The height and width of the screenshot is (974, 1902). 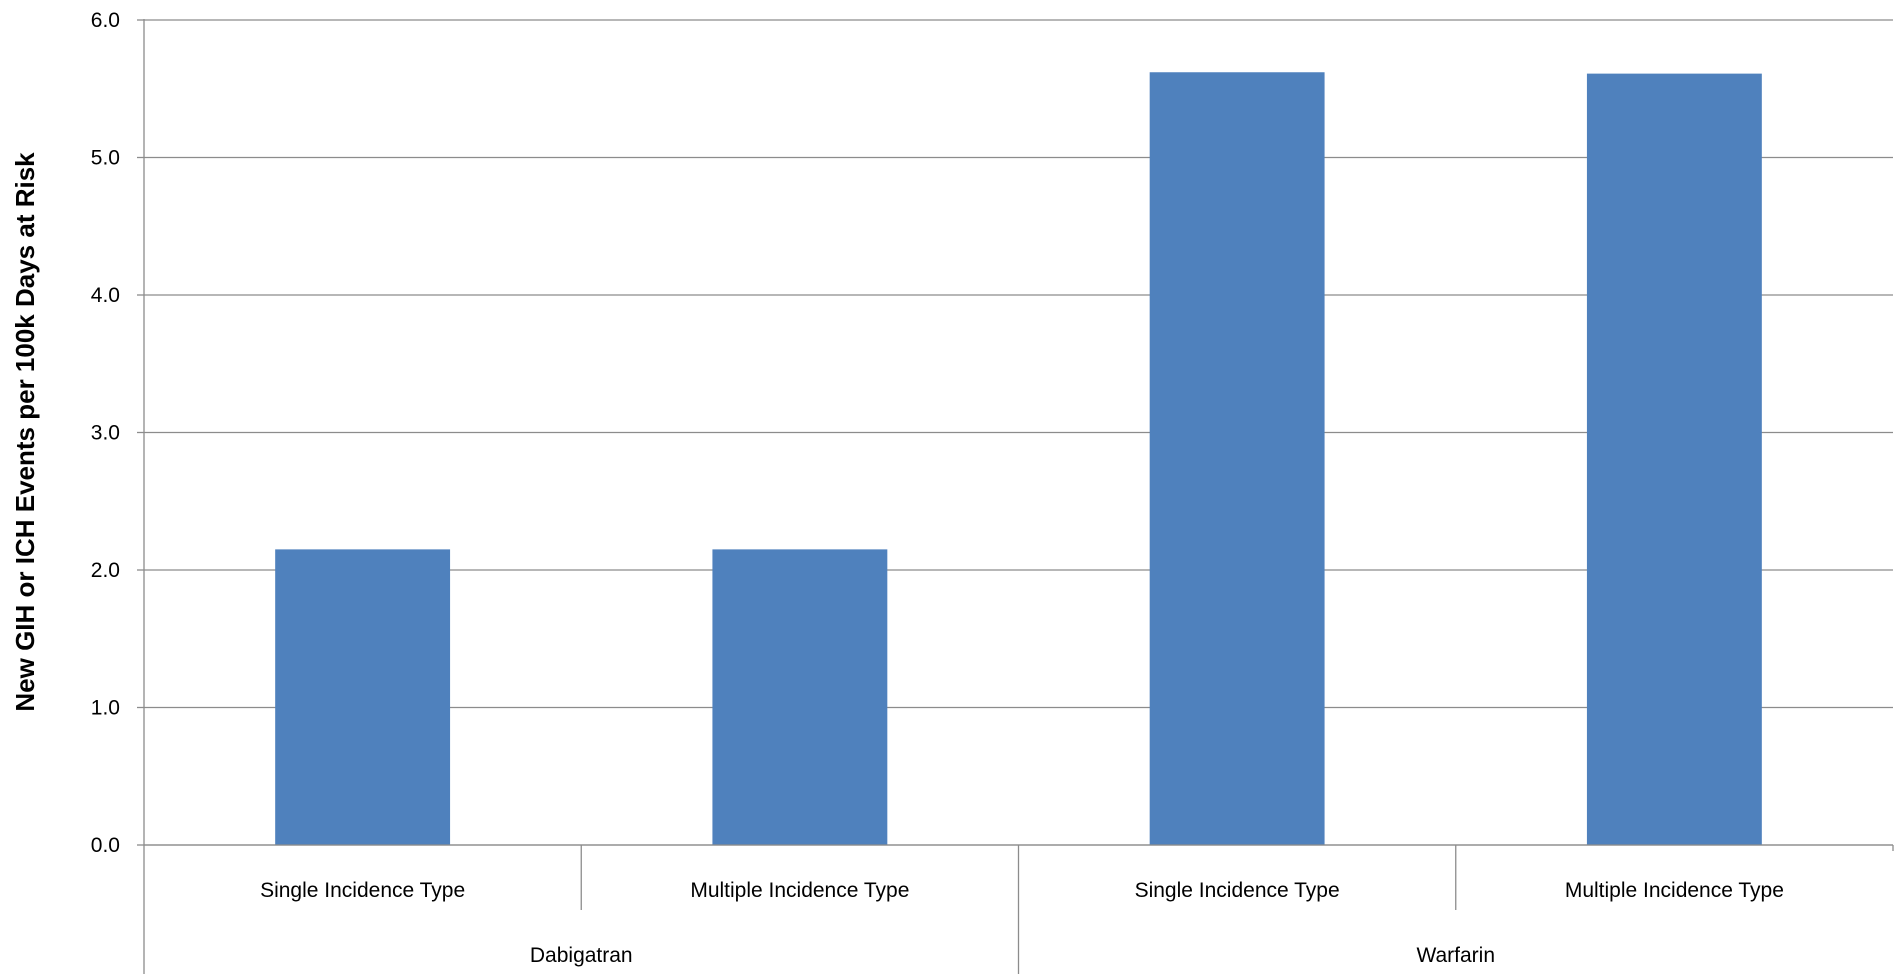 I want to click on y-tick-label: 6.0, so click(x=105, y=20).